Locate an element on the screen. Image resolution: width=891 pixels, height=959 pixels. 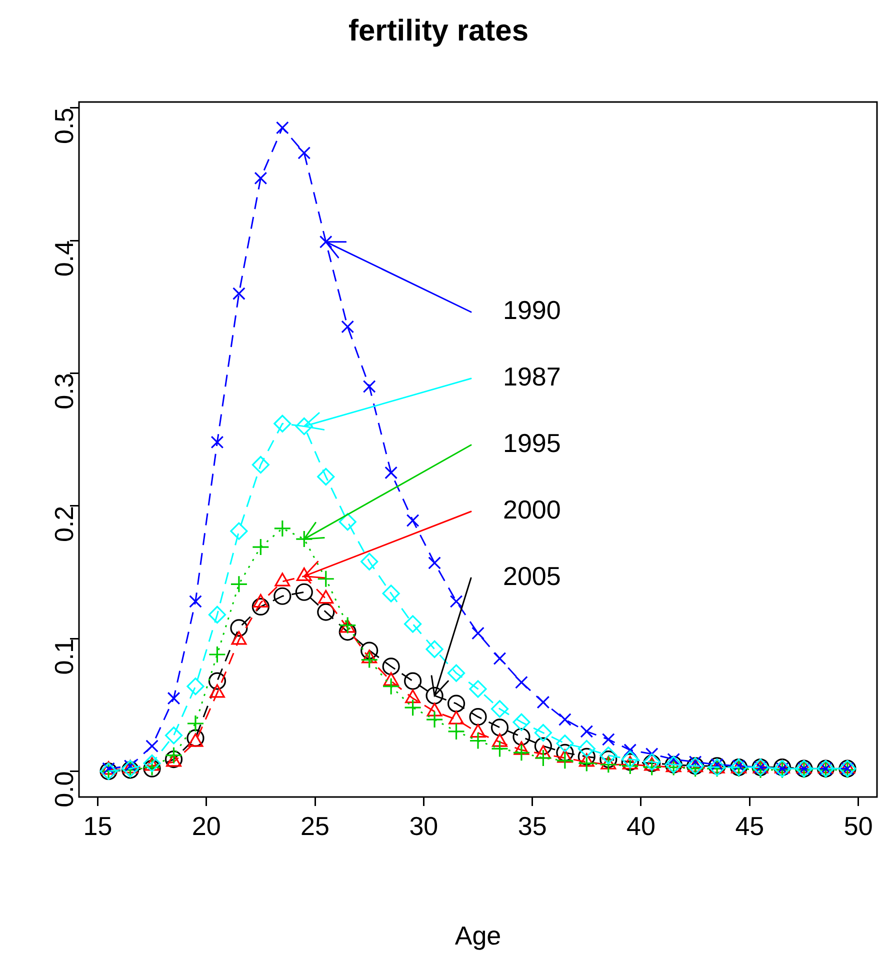
x-tick-label: 50 is located at coordinates (858, 825).